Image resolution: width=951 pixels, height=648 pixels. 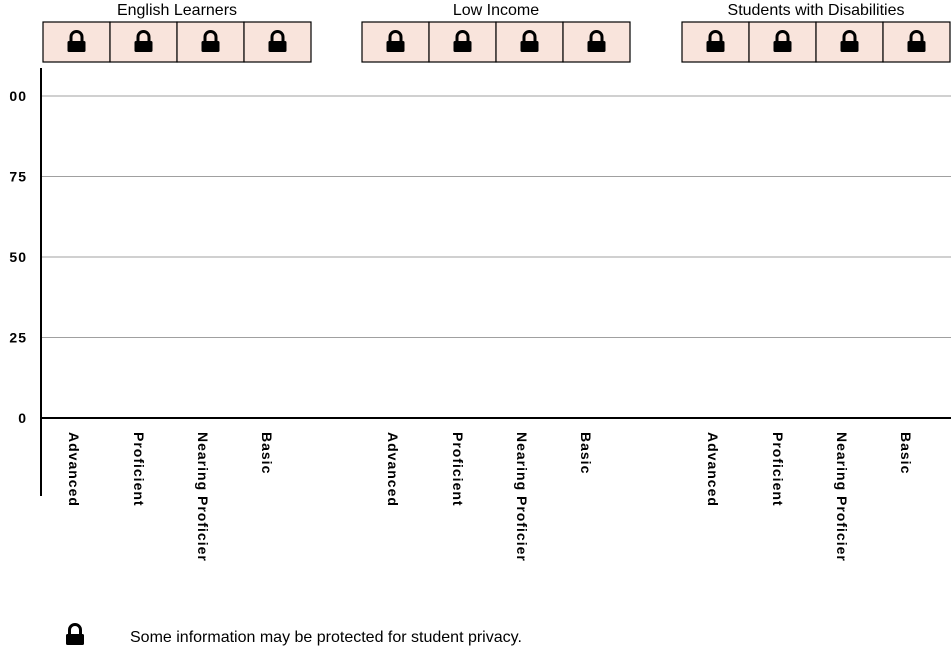 I want to click on y-tick-label: 50, so click(x=18, y=257).